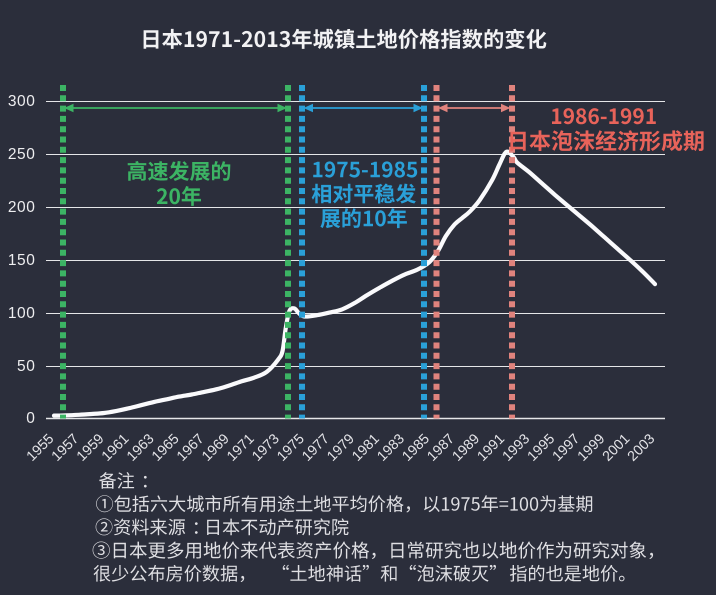  Describe the element at coordinates (22, 313) in the screenshot. I see `svg-text: 100` at that location.